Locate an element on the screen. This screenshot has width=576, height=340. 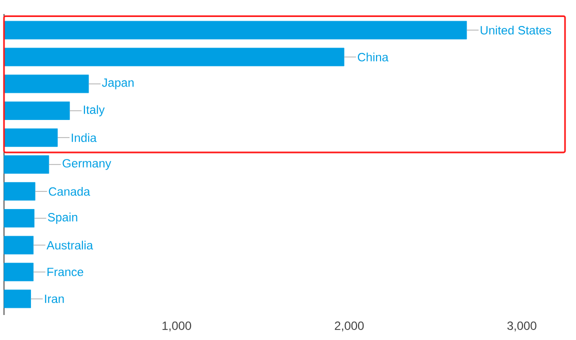
y-tick-label: Iran is located at coordinates (54, 299).